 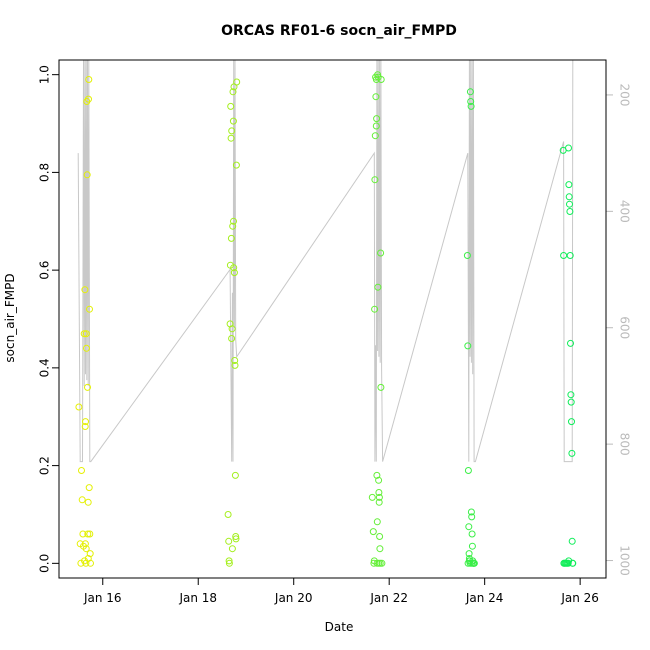 I want to click on right-tick-label: 1000, so click(x=625, y=560).